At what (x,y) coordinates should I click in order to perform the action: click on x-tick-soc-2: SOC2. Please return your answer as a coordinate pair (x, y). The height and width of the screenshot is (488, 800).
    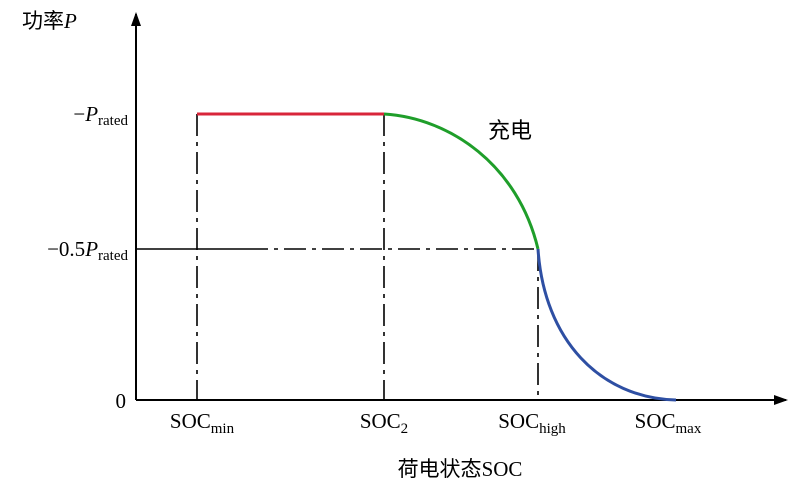
    Looking at the image, I should click on (384, 423).